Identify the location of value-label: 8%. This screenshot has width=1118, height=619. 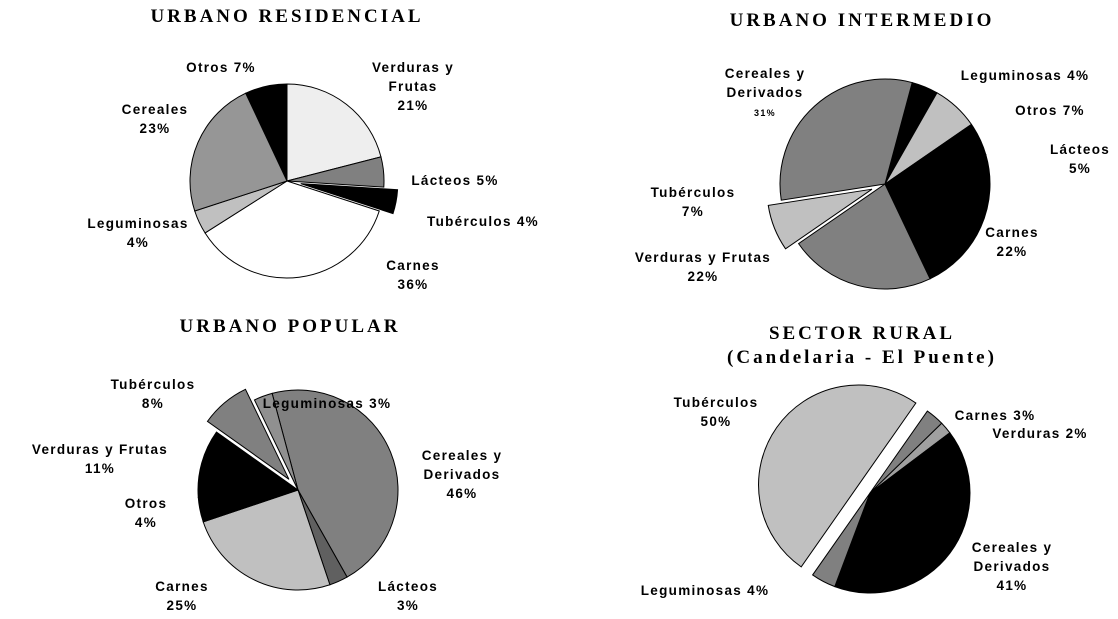
(153, 403).